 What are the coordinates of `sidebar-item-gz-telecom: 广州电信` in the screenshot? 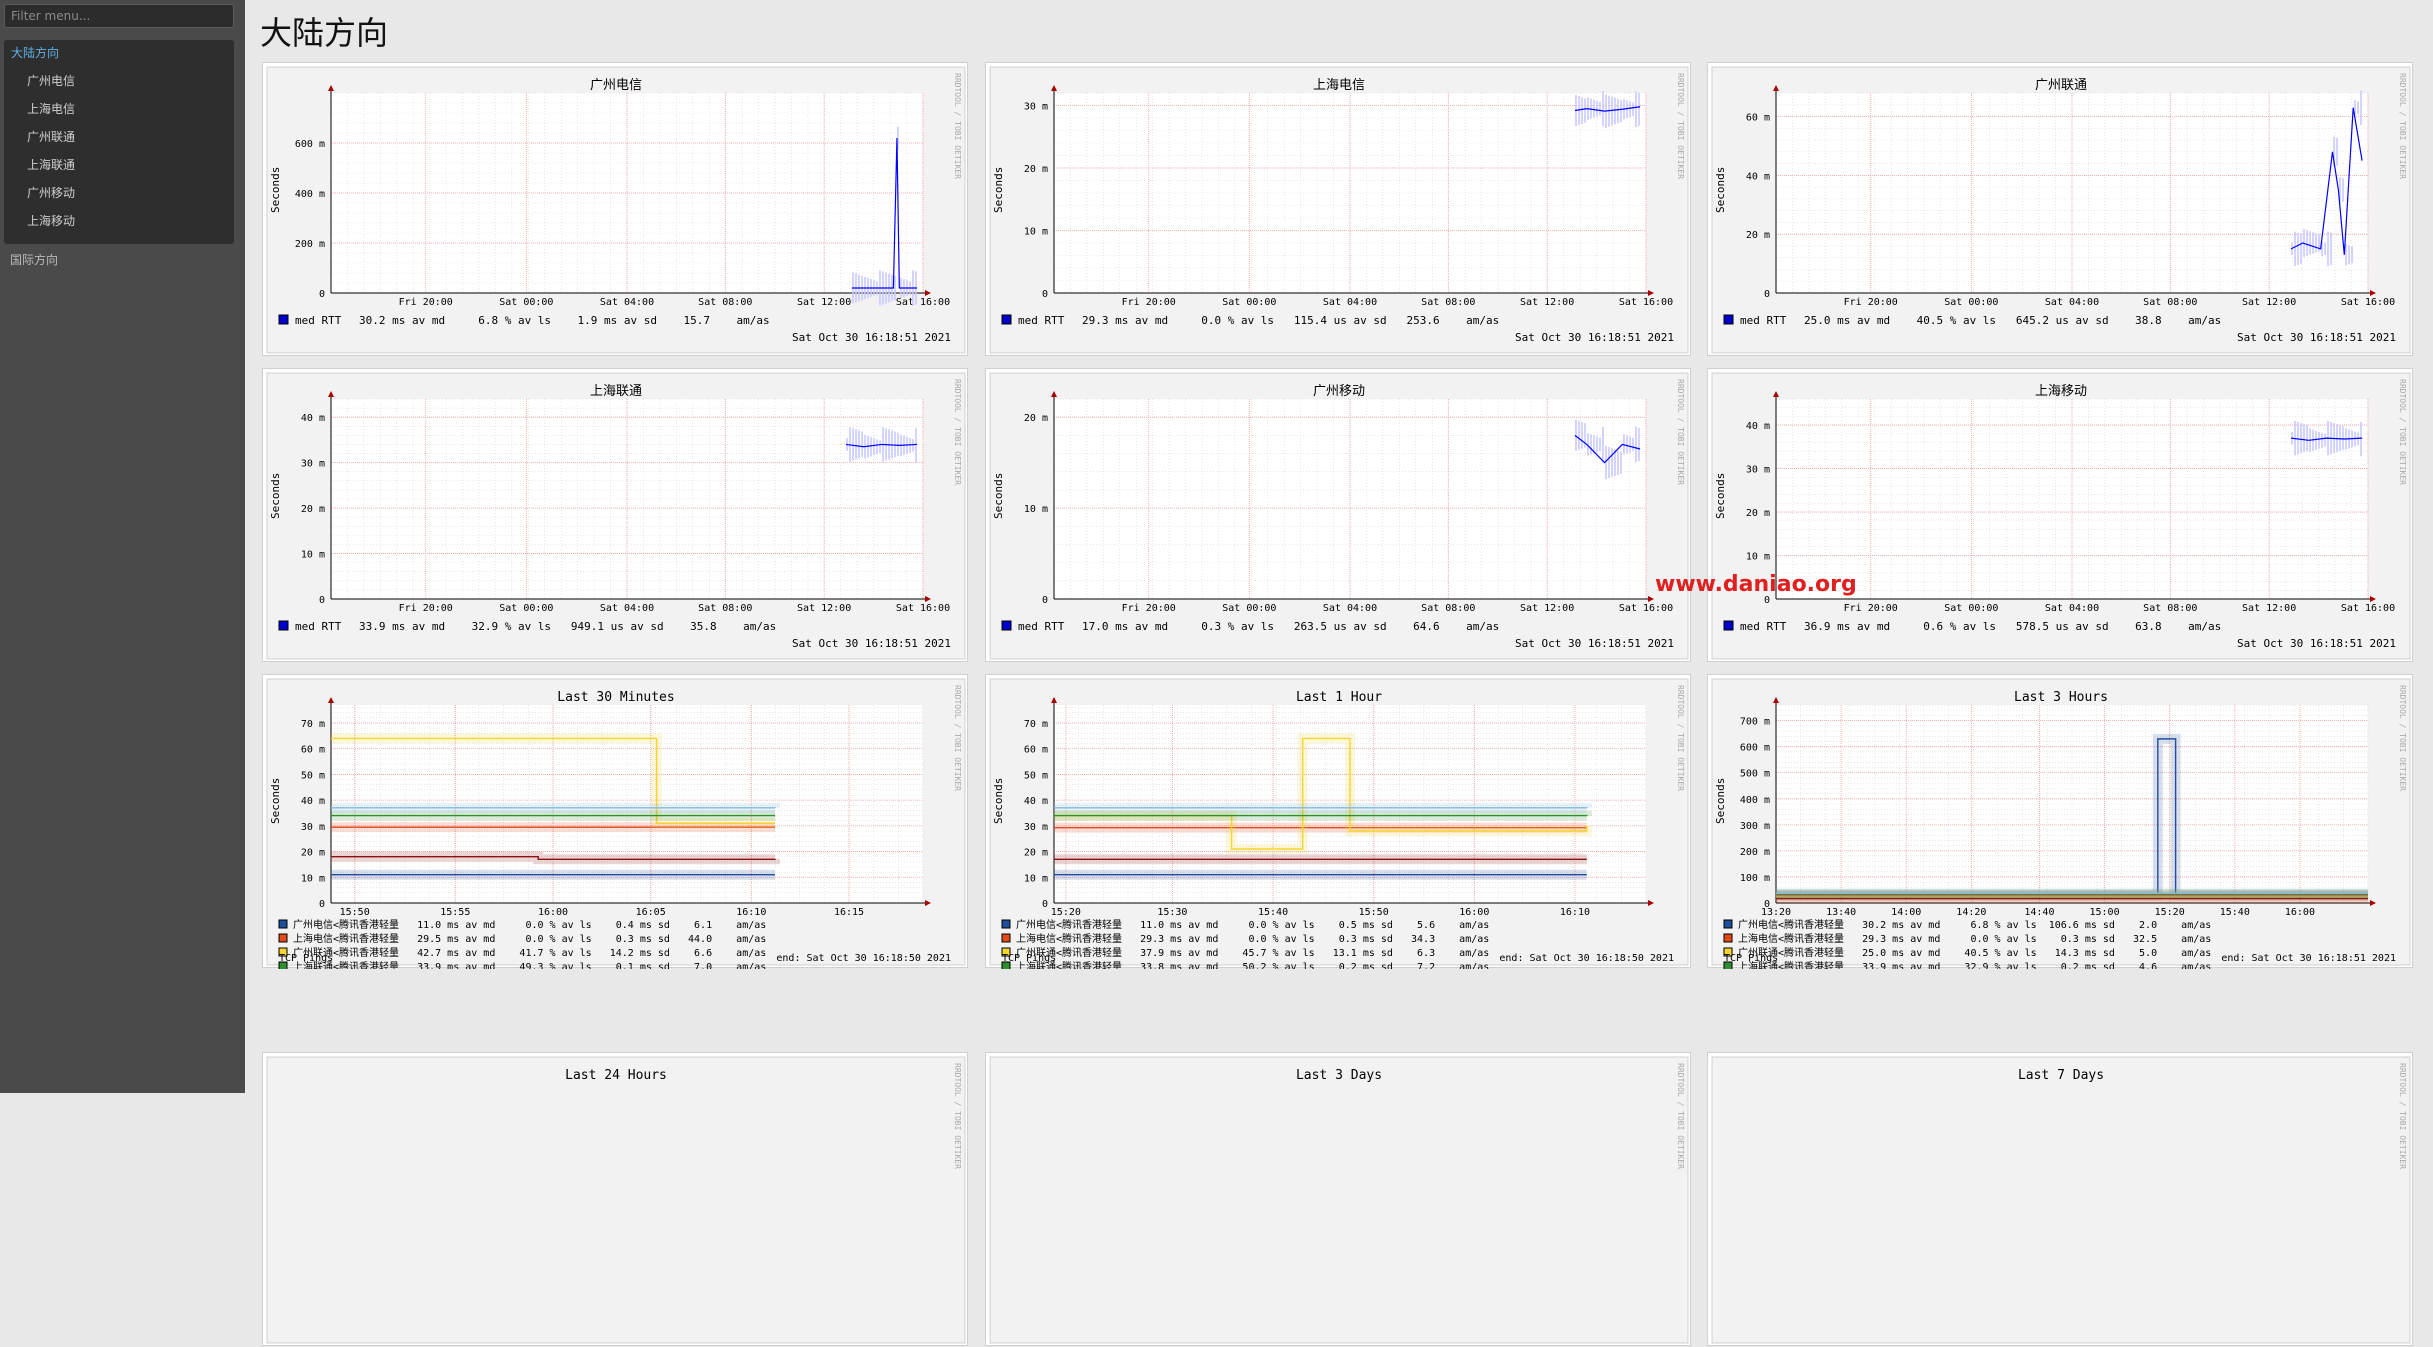 It's located at (51, 80).